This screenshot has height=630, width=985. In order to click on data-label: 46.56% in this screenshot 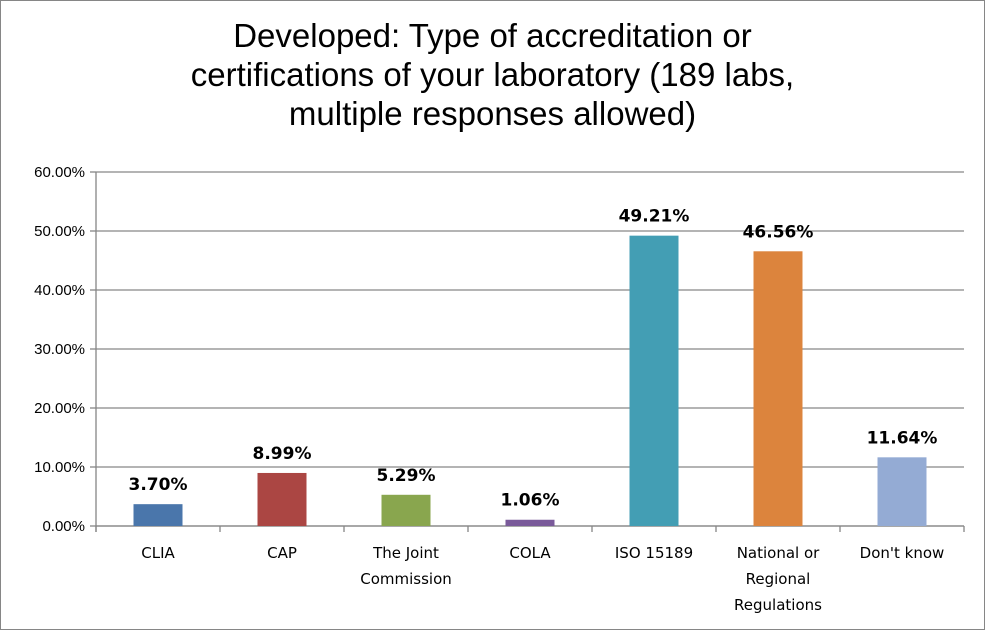, I will do `click(778, 232)`.